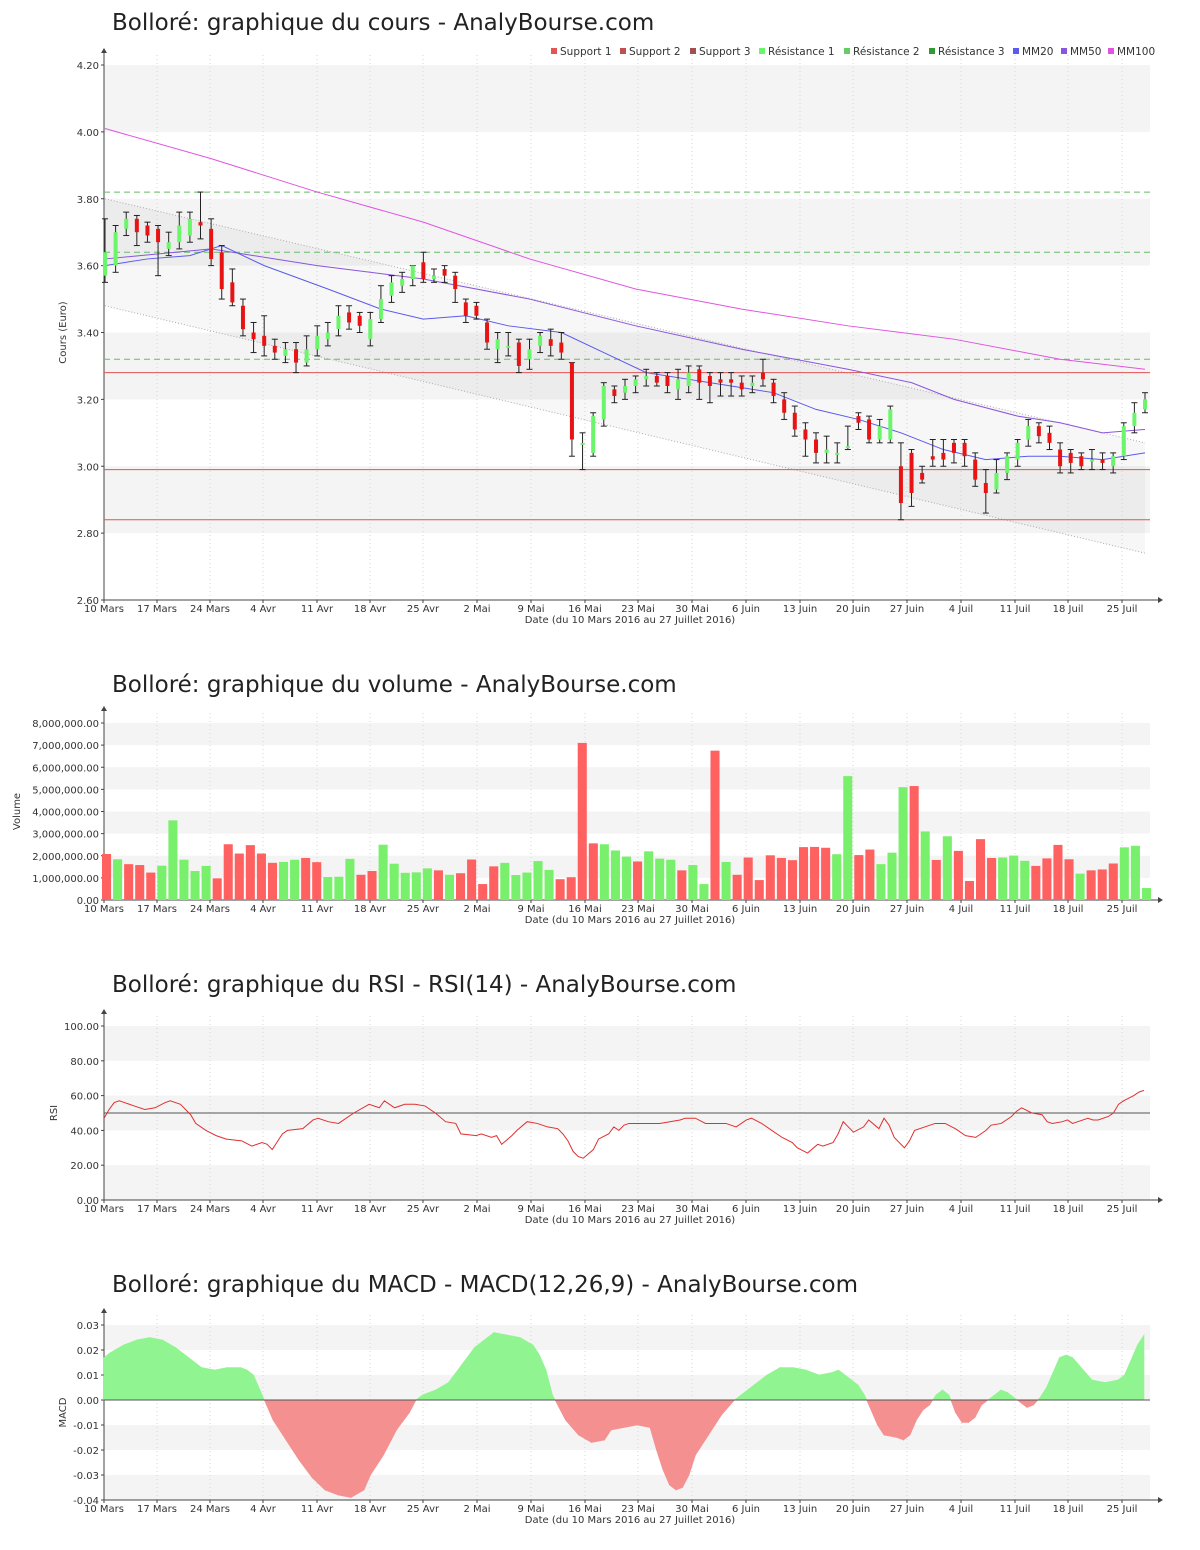 The image size is (1200, 1550). Describe the element at coordinates (1122, 1209) in the screenshot. I see `rsi-xtick-label: 25 Juil` at that location.